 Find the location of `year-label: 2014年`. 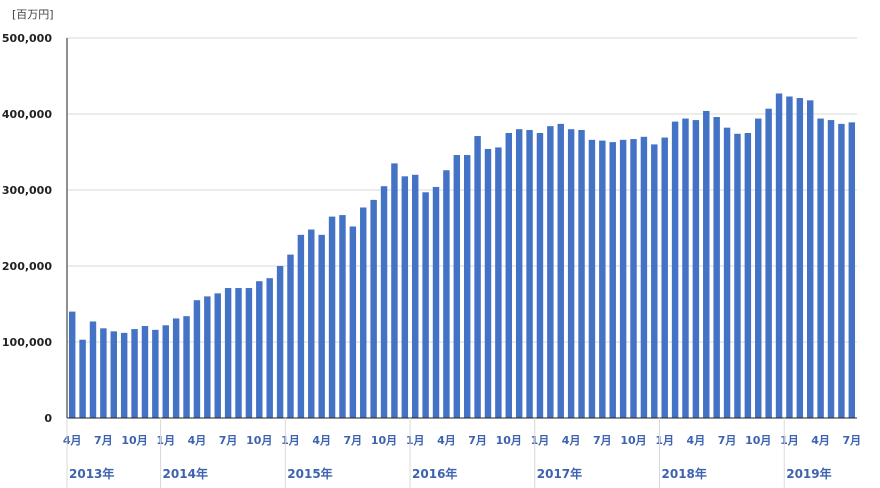

year-label: 2014年 is located at coordinates (185, 473).